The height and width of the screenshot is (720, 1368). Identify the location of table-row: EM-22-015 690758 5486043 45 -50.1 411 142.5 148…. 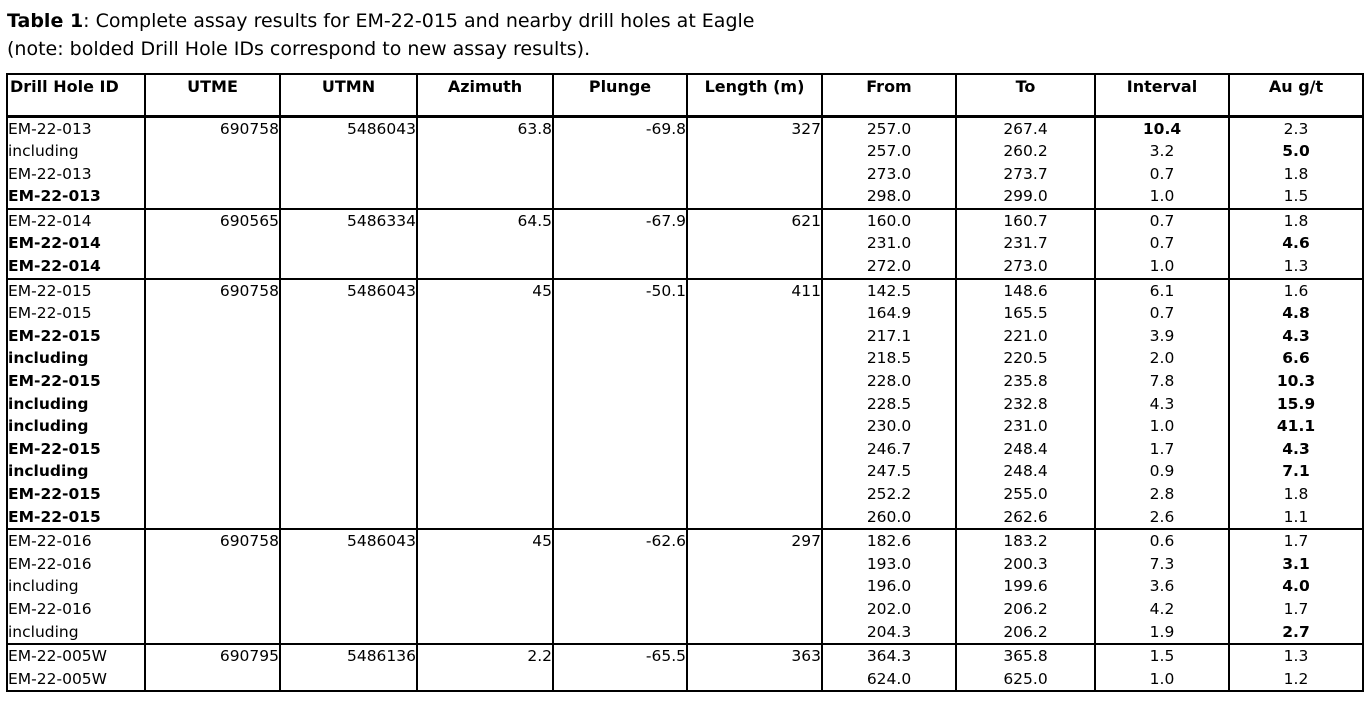
(685, 290).